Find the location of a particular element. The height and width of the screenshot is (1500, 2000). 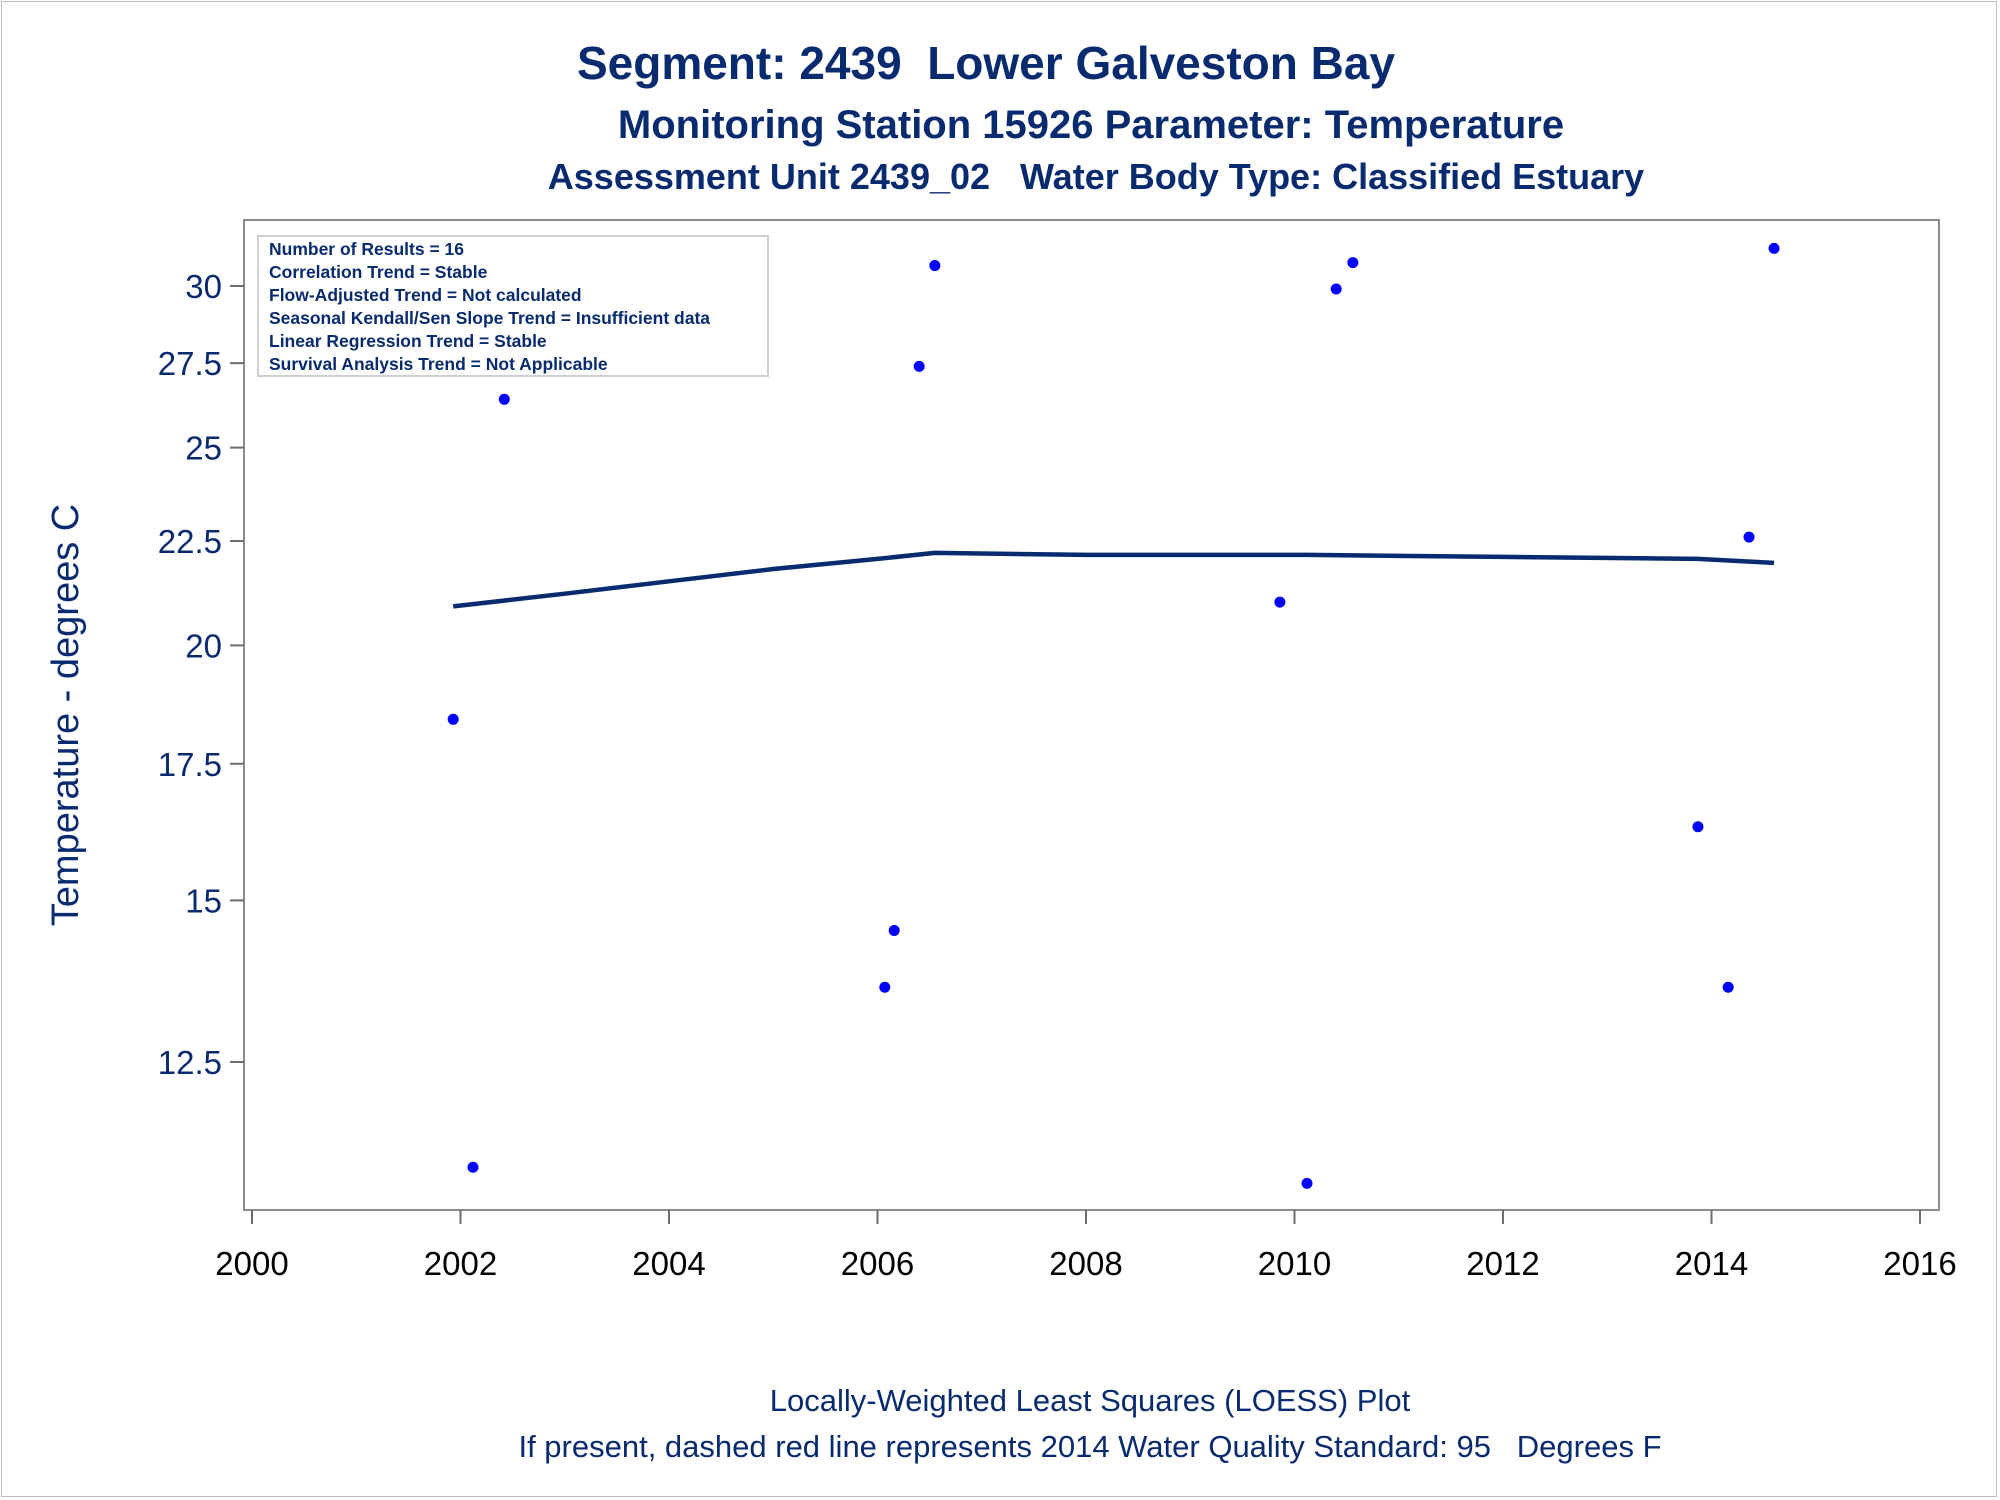

trend-summary-line: Number of Results = 16 is located at coordinates (366, 249).